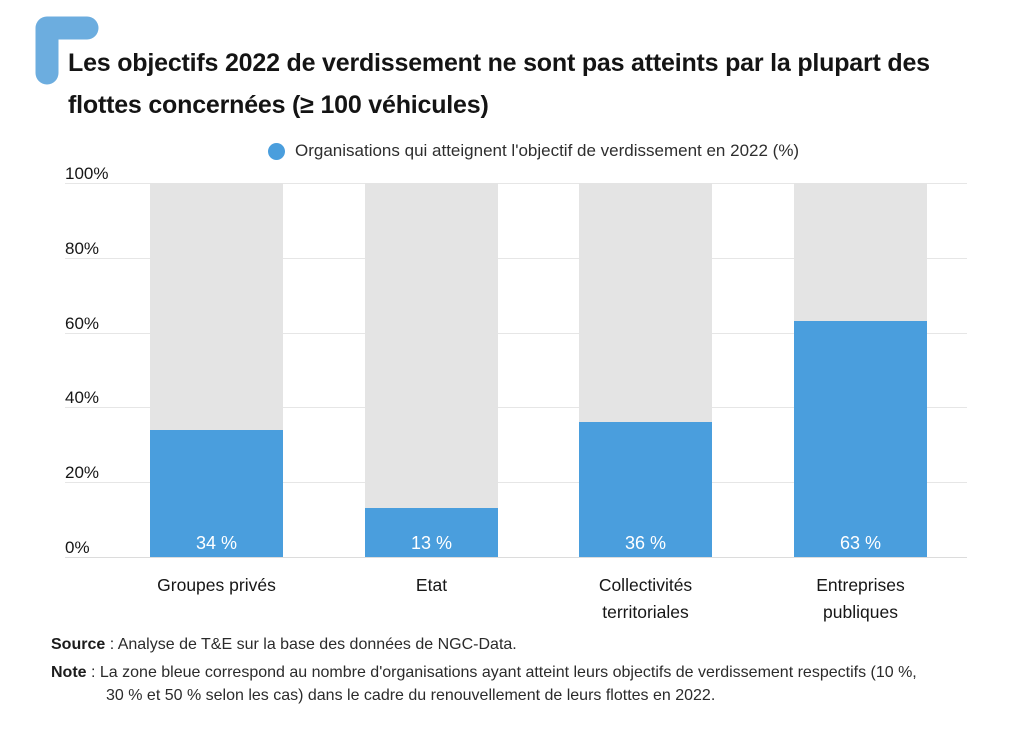  What do you see at coordinates (82, 323) in the screenshot?
I see `y-tick-label: 60%` at bounding box center [82, 323].